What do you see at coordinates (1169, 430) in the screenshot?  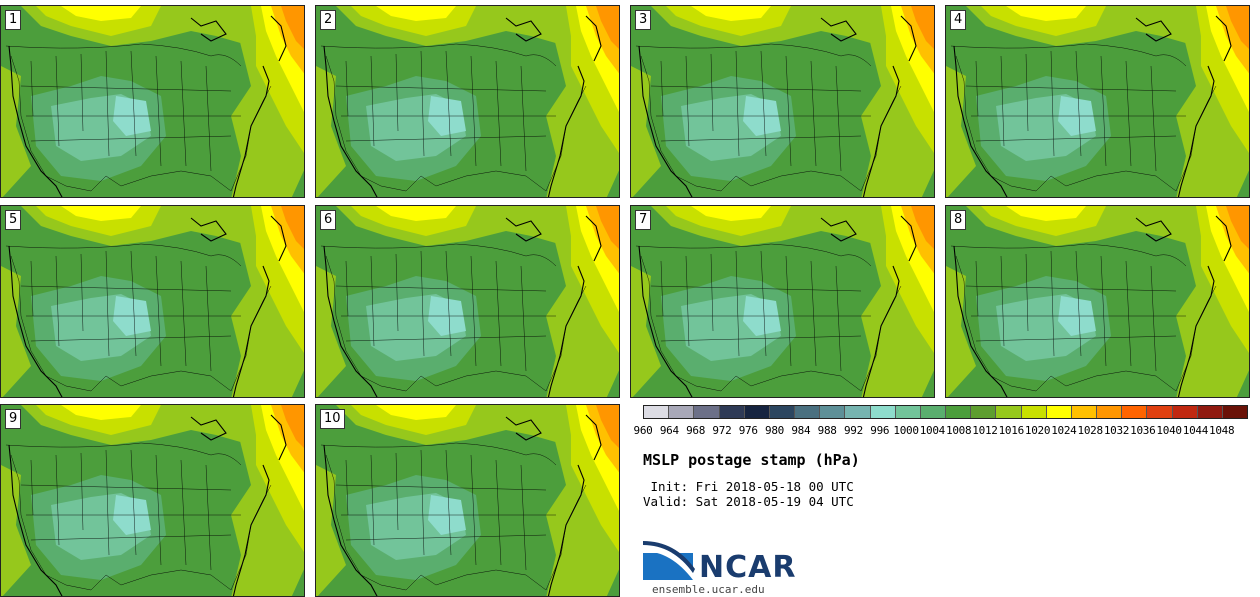 I see `colorbar-tick-label: 1040` at bounding box center [1169, 430].